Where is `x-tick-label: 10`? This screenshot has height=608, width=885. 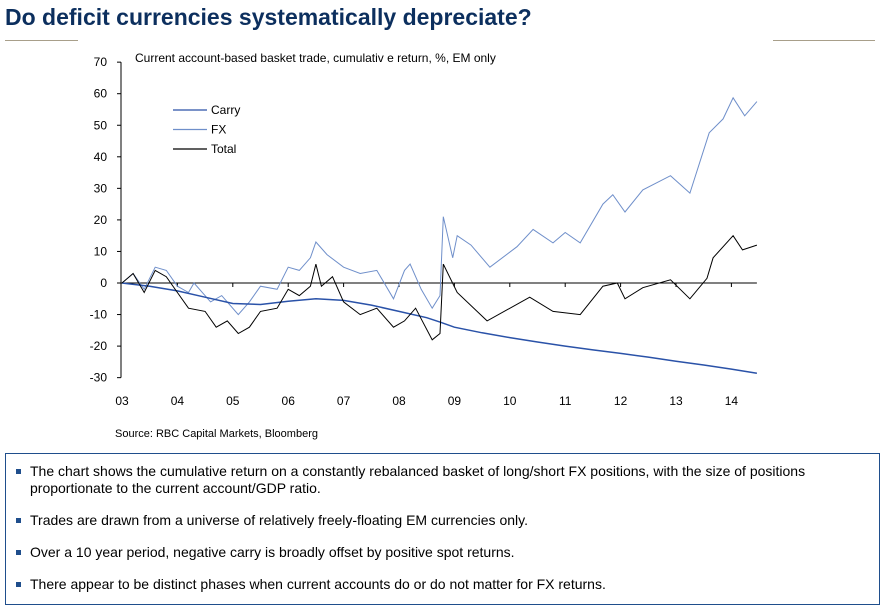 x-tick-label: 10 is located at coordinates (510, 401).